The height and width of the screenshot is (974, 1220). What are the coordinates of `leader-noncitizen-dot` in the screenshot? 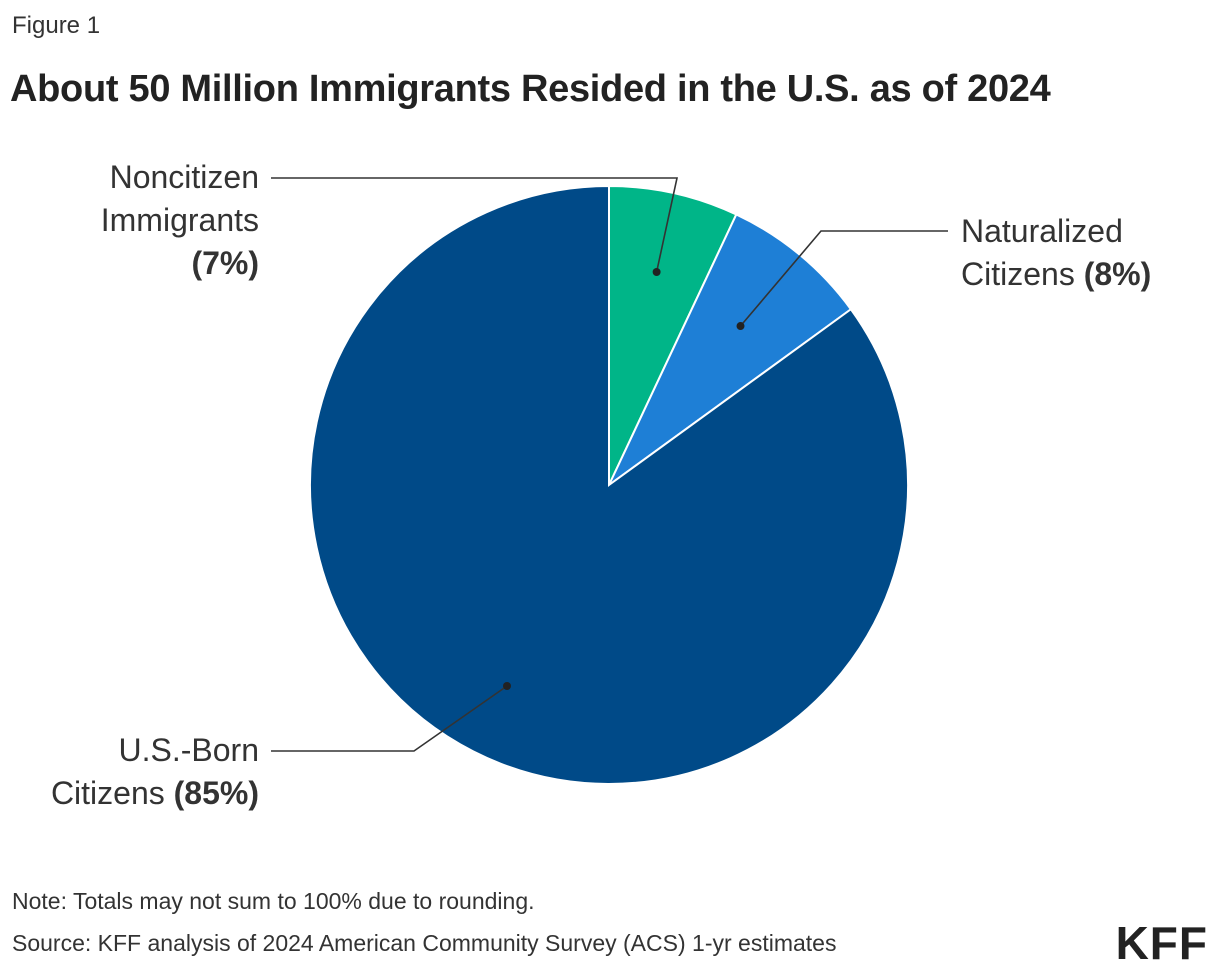 It's located at (656, 271).